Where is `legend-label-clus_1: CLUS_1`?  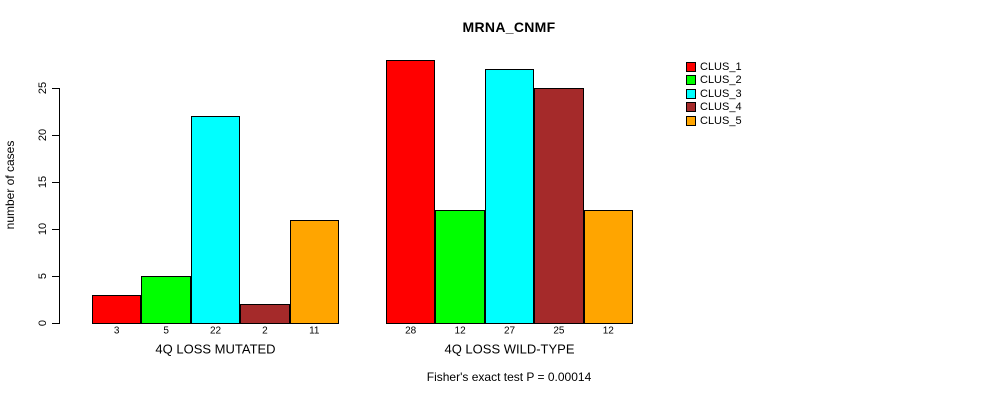
legend-label-clus_1: CLUS_1 is located at coordinates (721, 67).